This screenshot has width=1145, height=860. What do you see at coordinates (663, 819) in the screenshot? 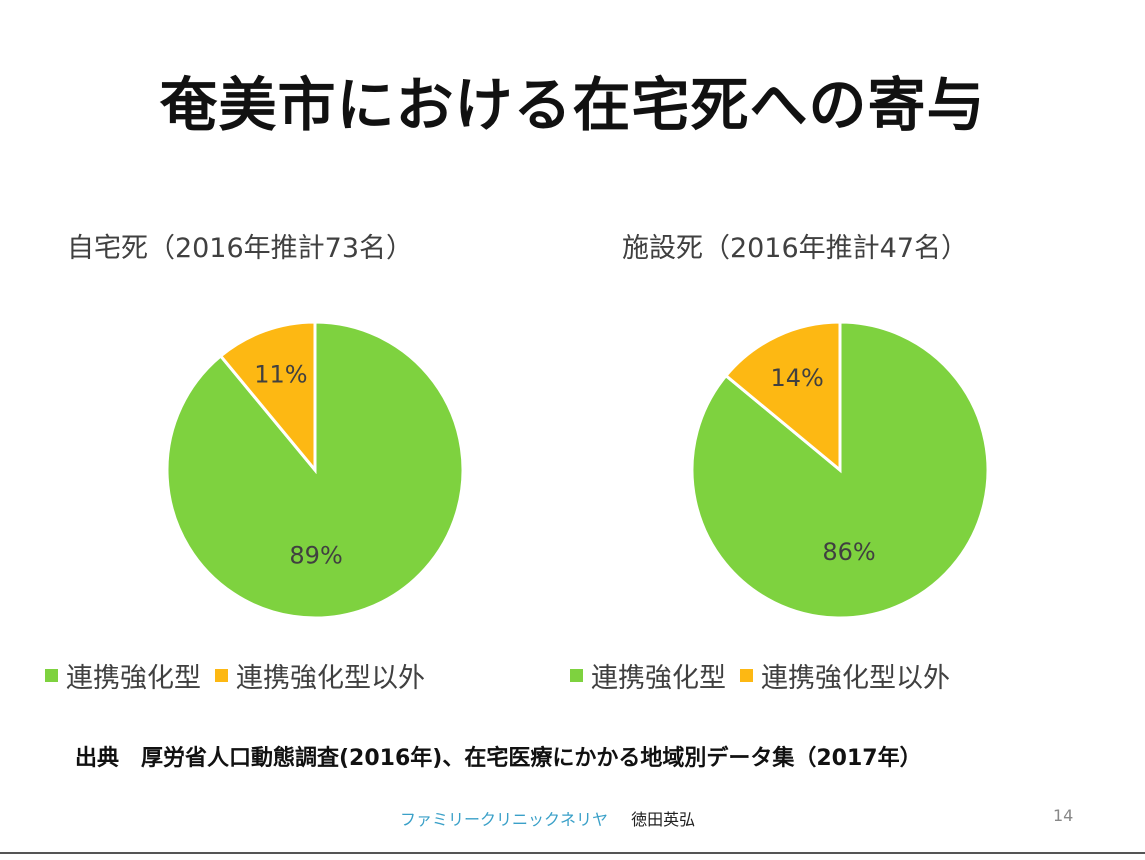
I see `author-name: 徳田英弘` at bounding box center [663, 819].